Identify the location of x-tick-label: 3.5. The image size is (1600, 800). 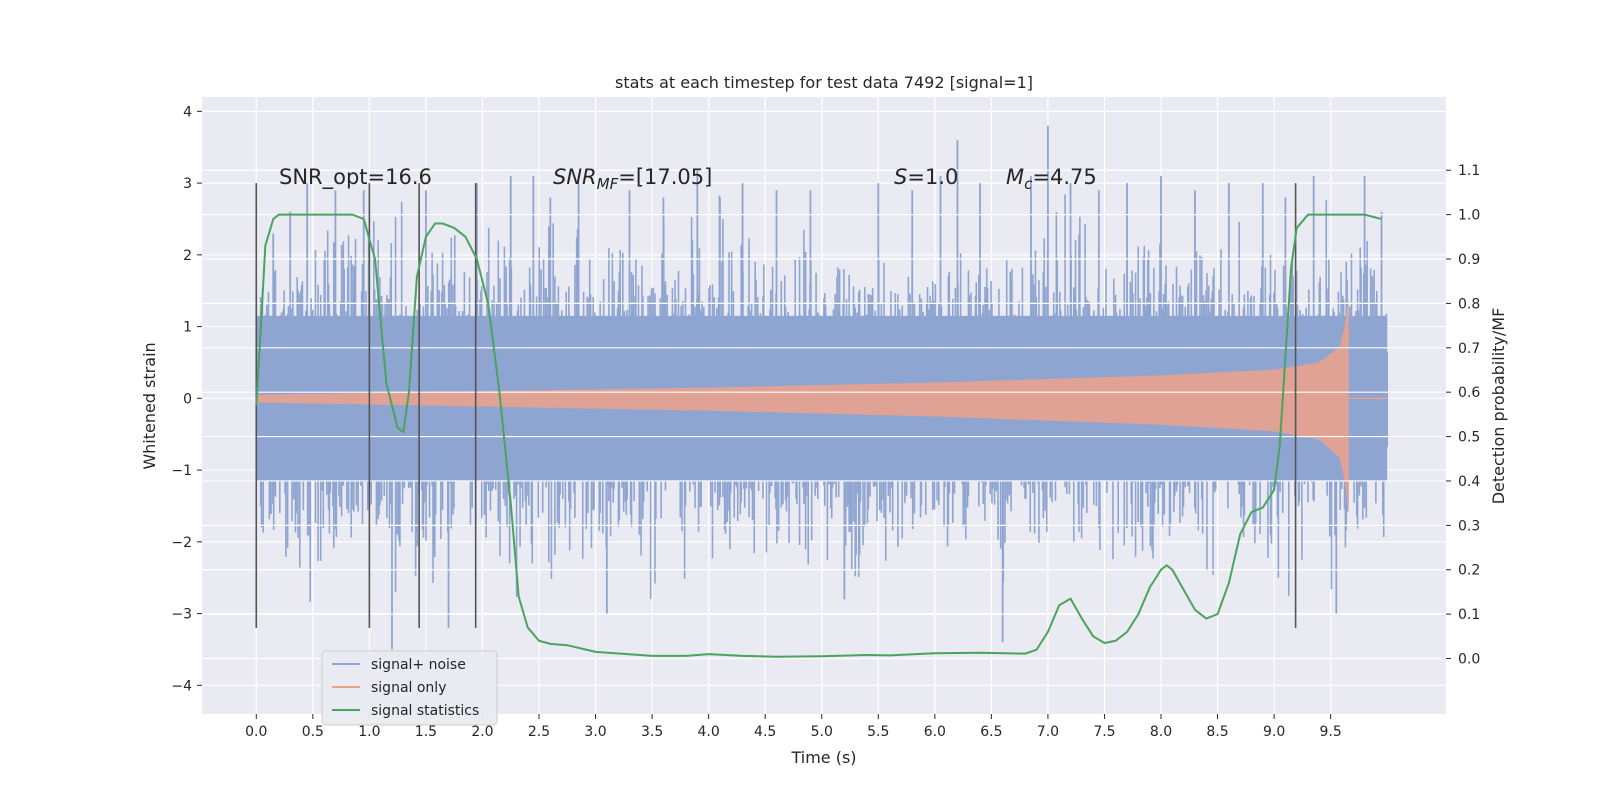
(652, 732).